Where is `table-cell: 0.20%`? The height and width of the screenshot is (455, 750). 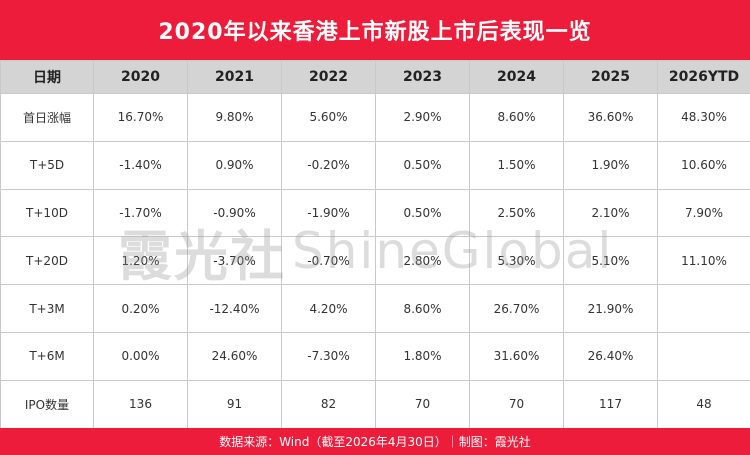
table-cell: 0.20% is located at coordinates (140, 308).